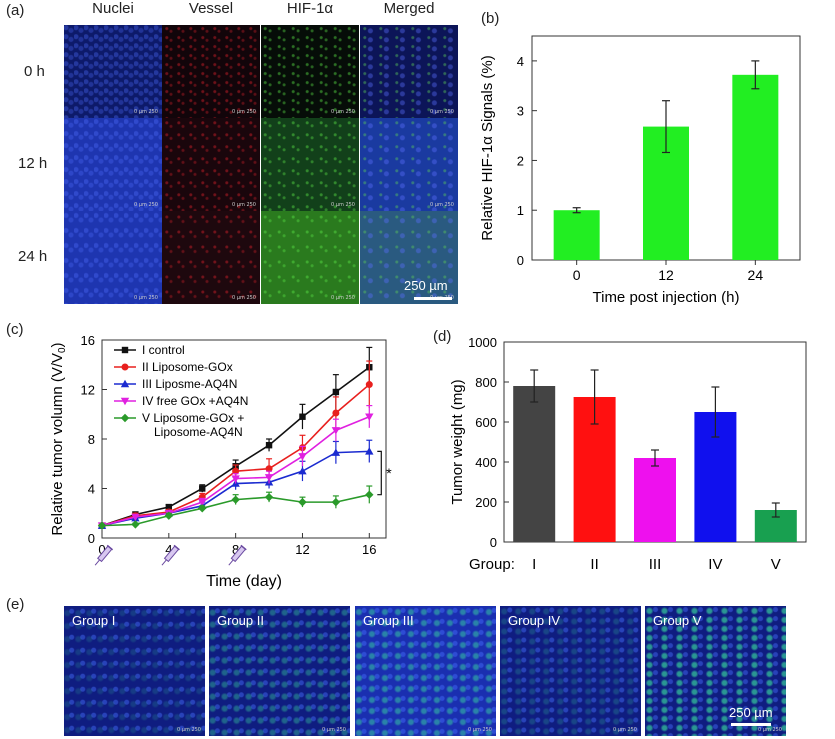 The image size is (835, 739). I want to click on tile-nuclei-12-h: 0 µm 250, so click(113, 164).